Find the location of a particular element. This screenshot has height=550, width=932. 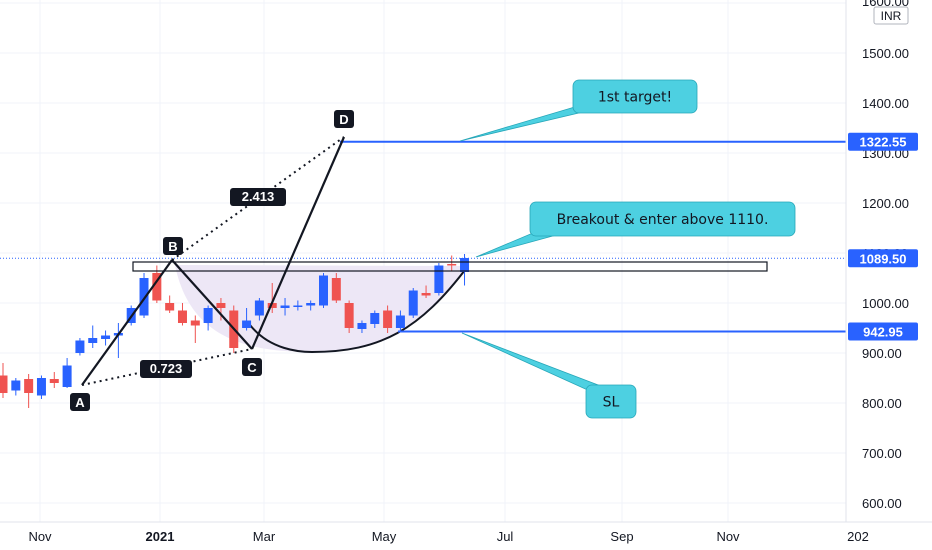

y-tick-label: 1000.00 is located at coordinates (885, 303).